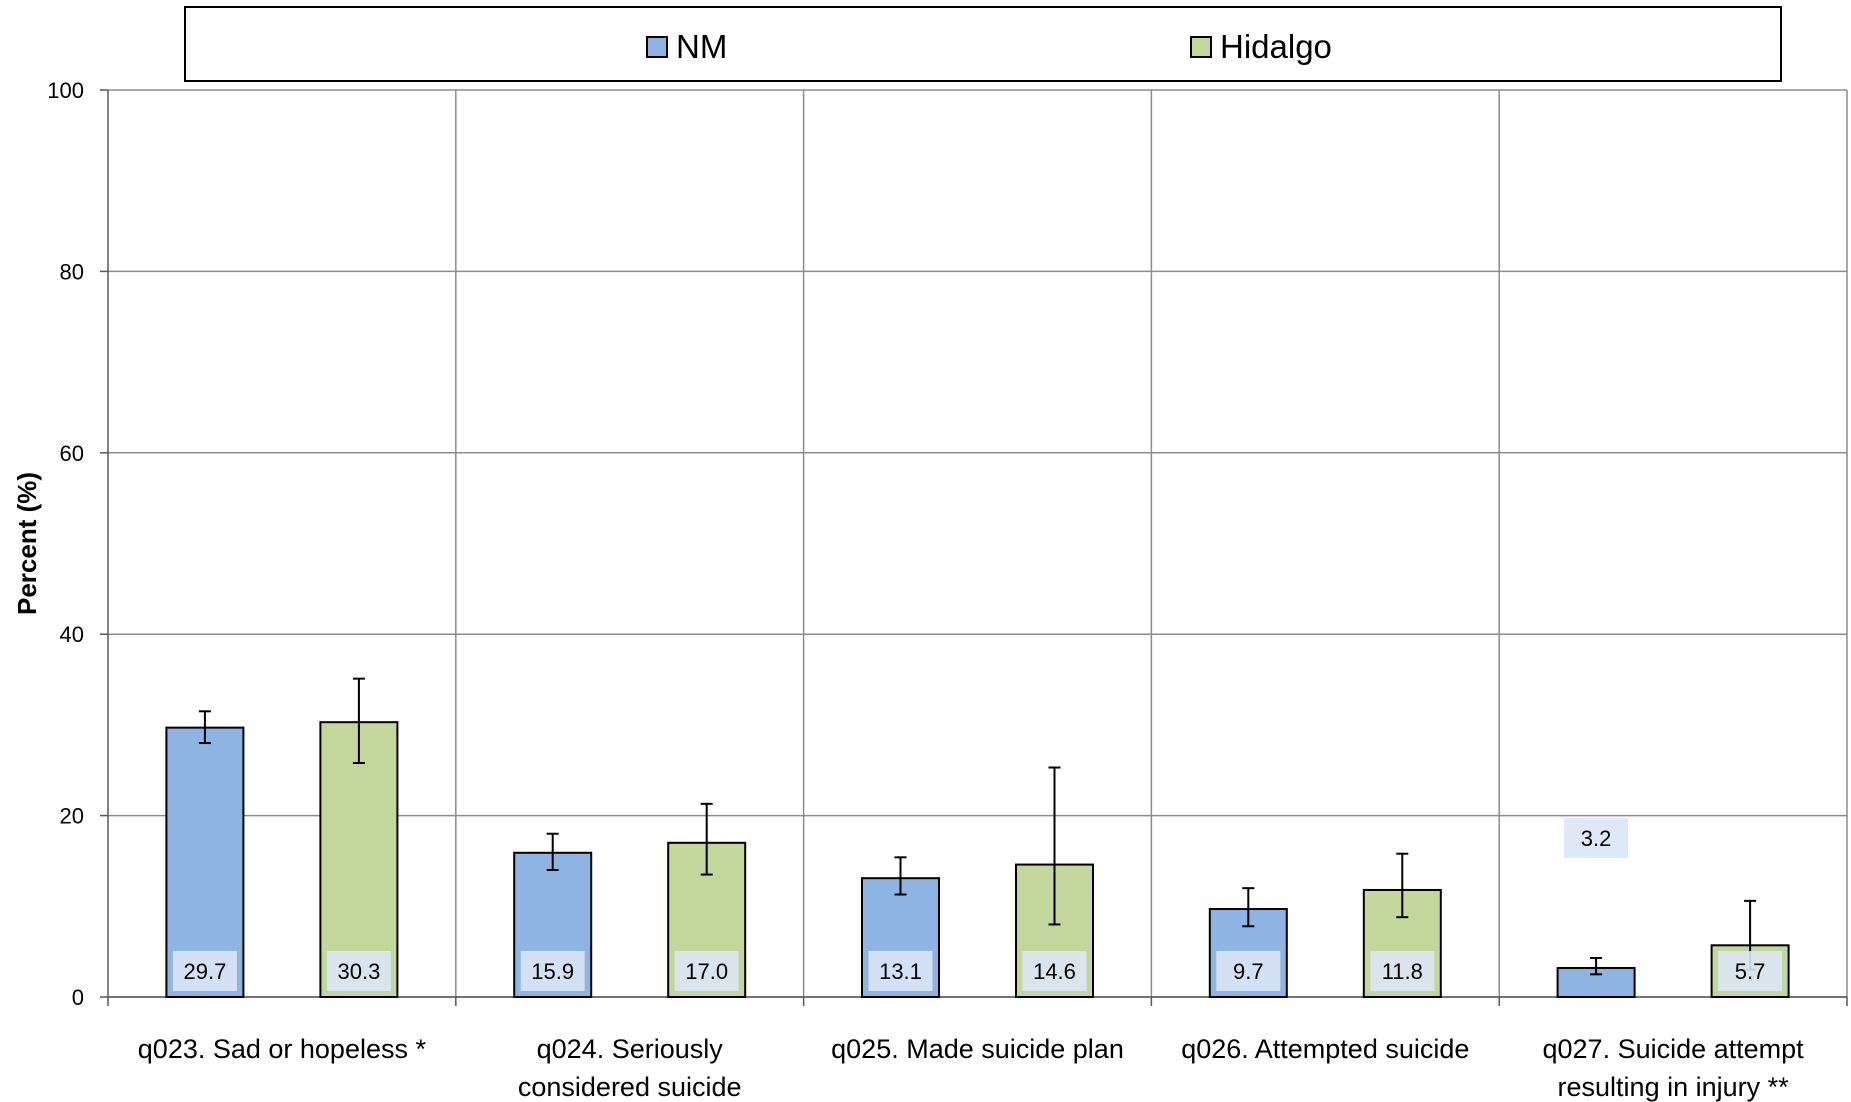 The height and width of the screenshot is (1102, 1851). I want to click on legend-label-nm: NM, so click(702, 46).